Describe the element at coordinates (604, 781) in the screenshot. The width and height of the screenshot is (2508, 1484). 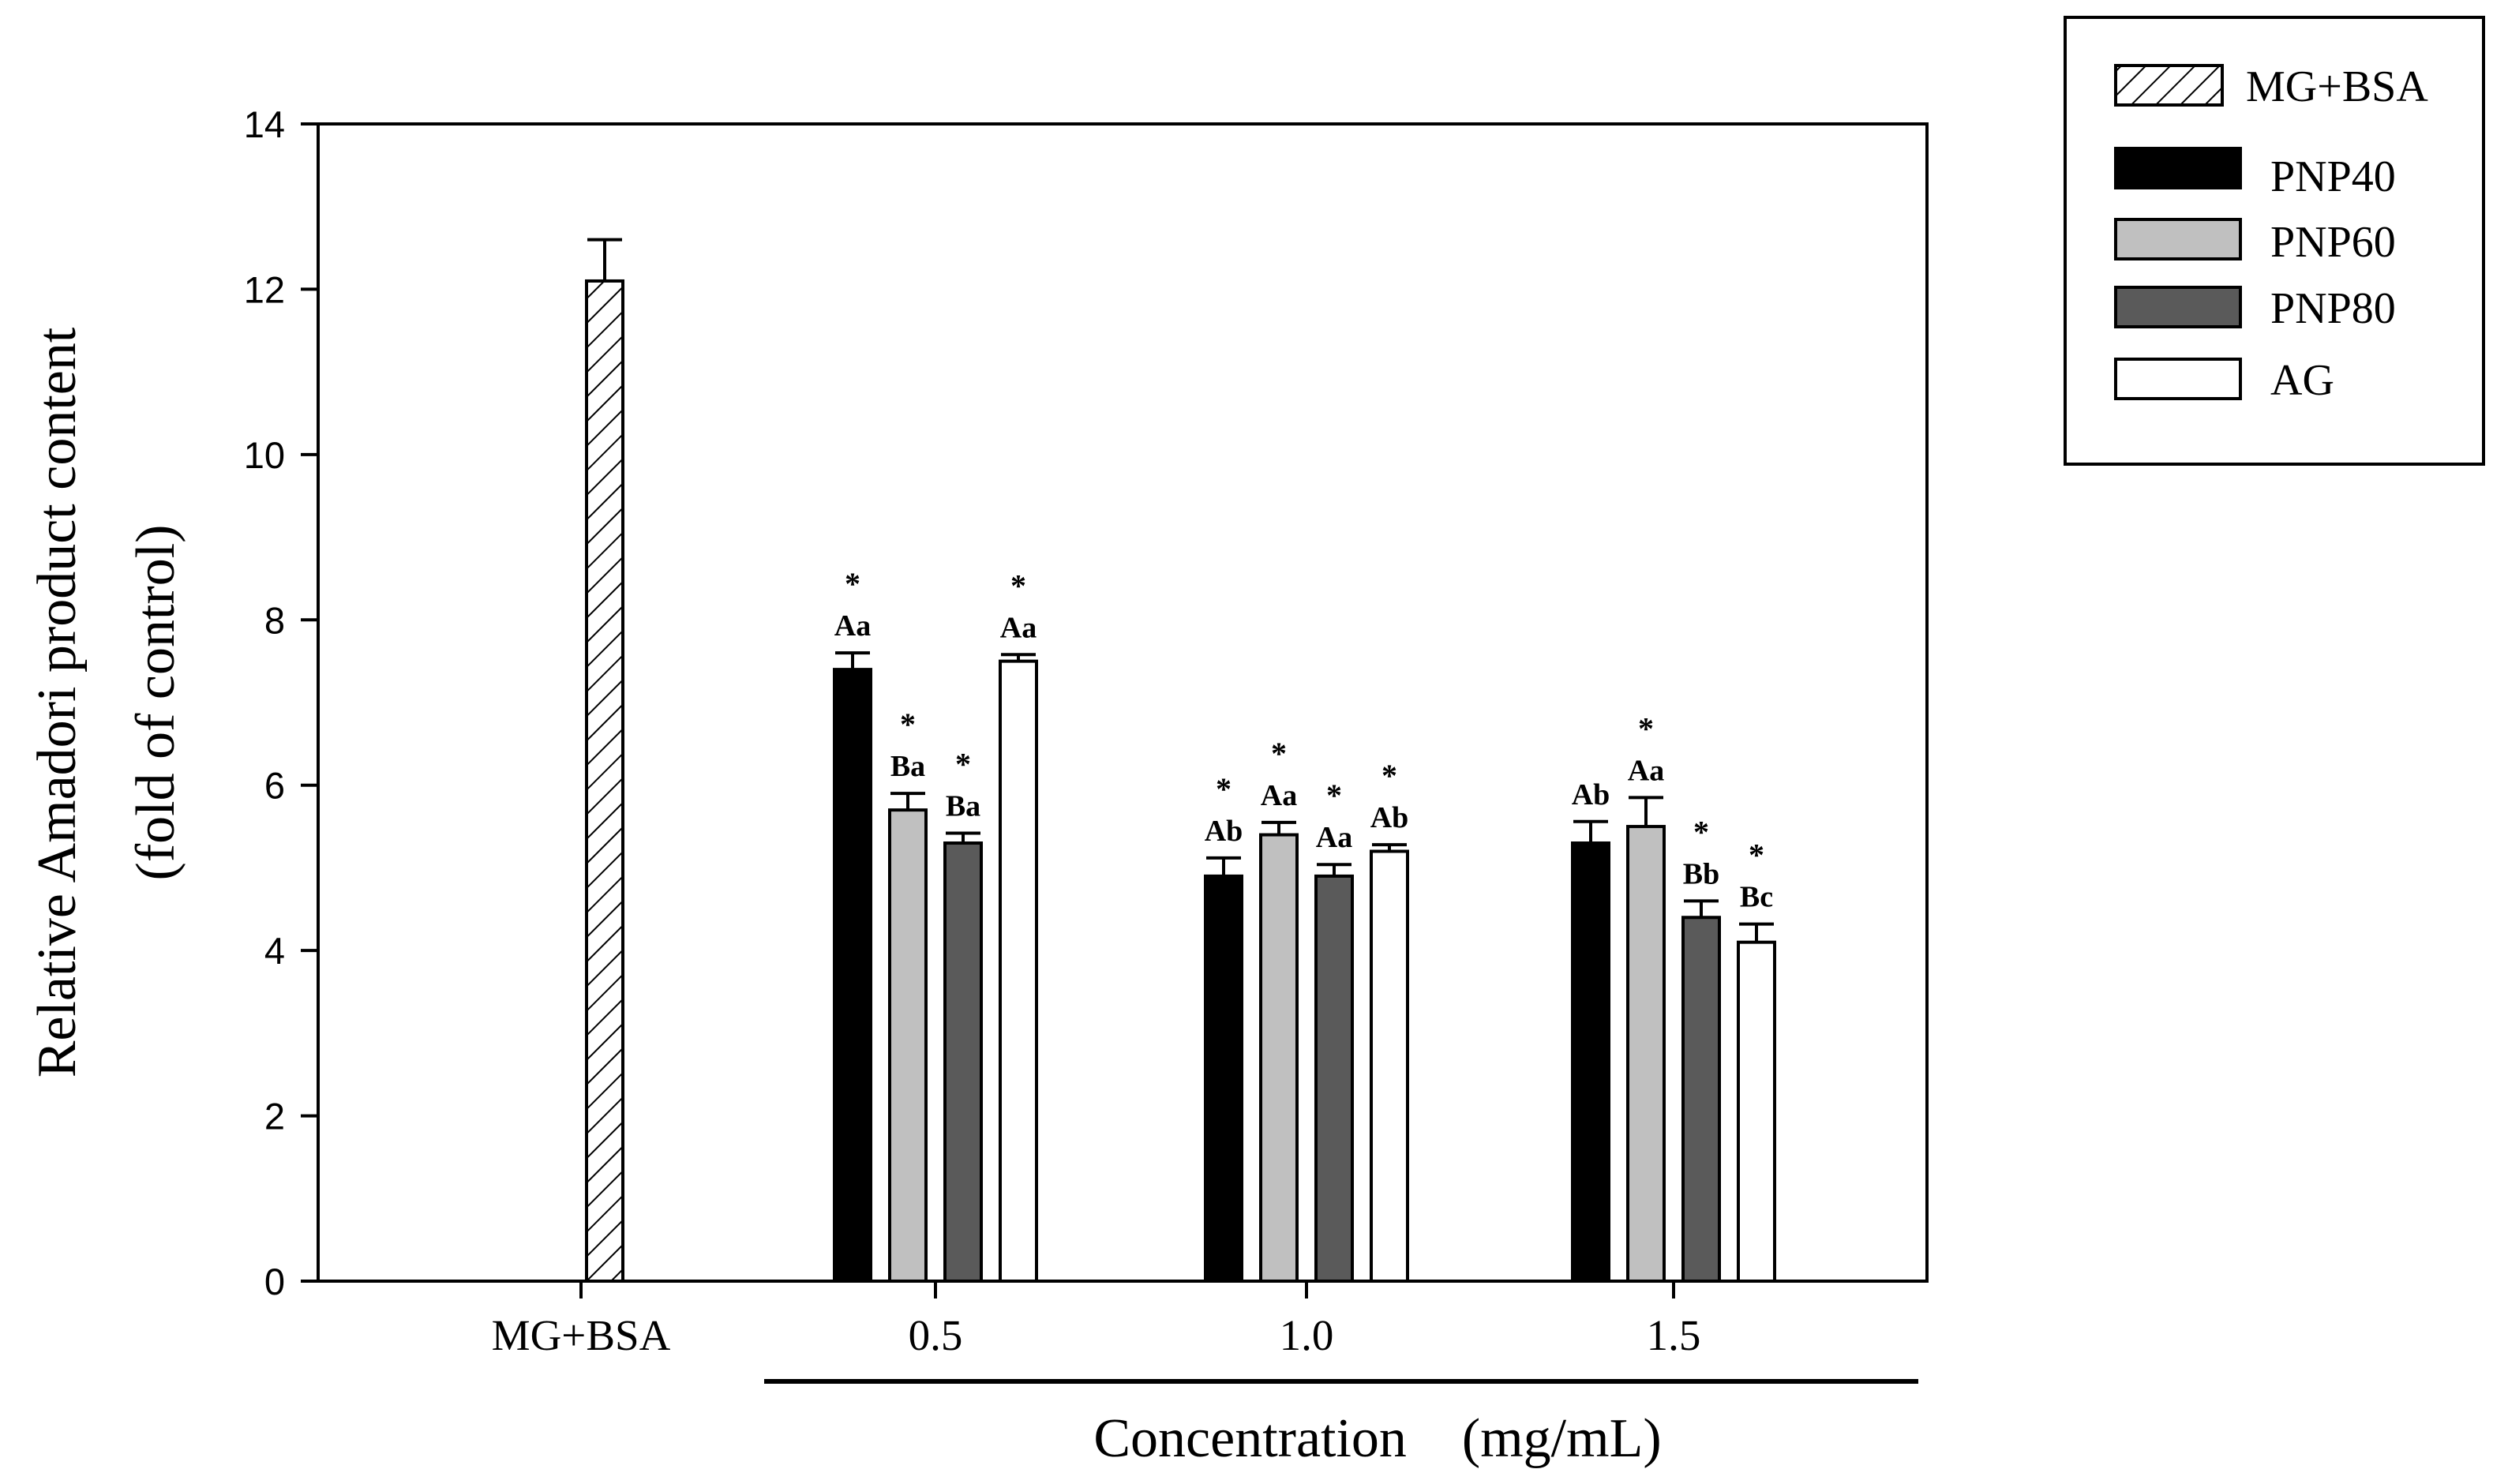
I see `bar-mg-bsa` at that location.